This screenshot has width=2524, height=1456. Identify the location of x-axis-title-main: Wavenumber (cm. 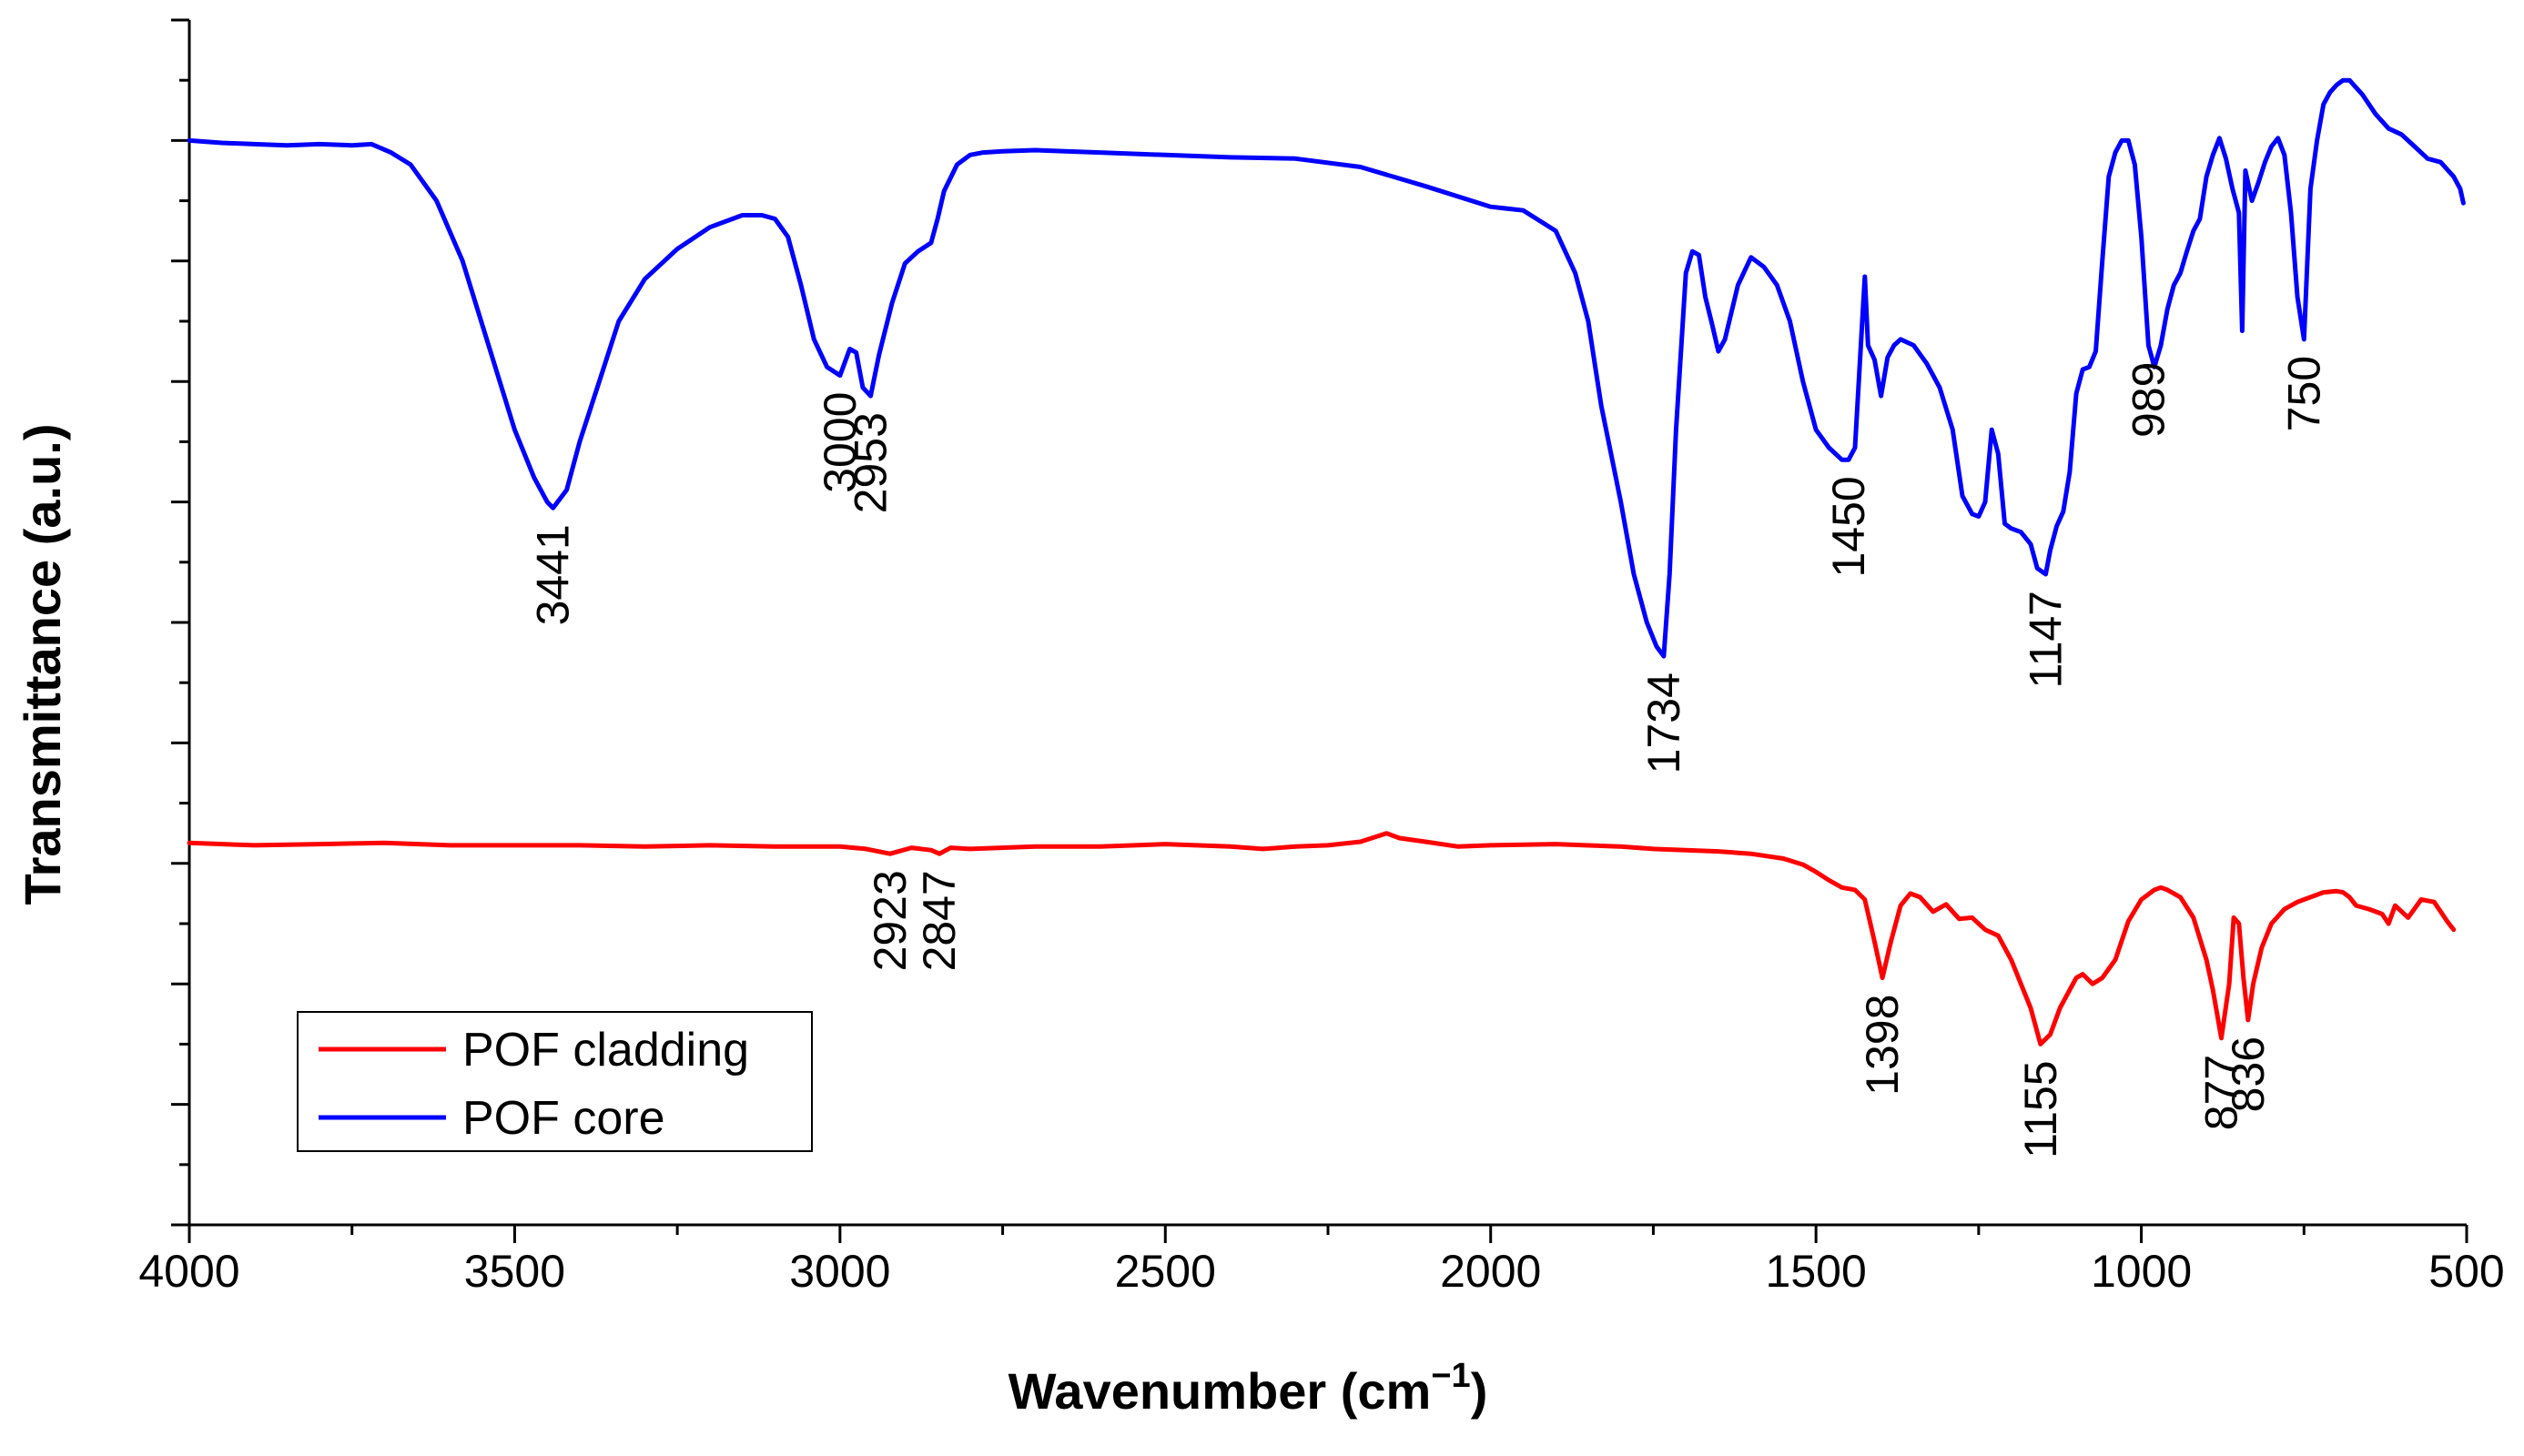
(1220, 1391).